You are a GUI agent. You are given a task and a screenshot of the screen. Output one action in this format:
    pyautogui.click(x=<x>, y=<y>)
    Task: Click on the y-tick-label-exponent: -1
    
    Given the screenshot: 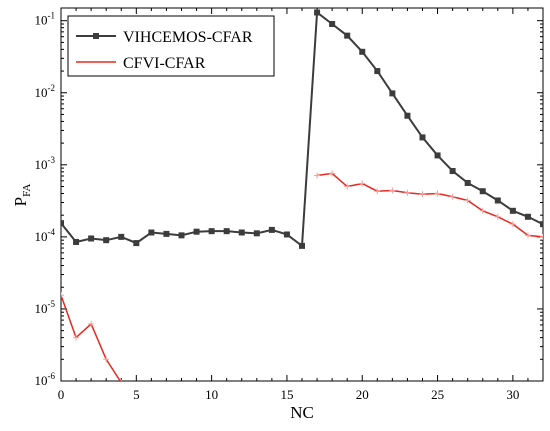 What is the action you would take?
    pyautogui.click(x=52, y=16)
    